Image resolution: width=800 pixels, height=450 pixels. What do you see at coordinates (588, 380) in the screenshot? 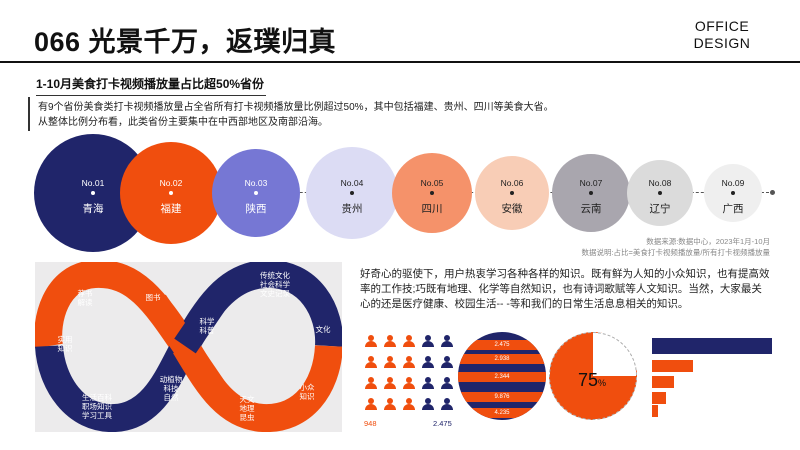
I see `pie-value: 75` at bounding box center [588, 380].